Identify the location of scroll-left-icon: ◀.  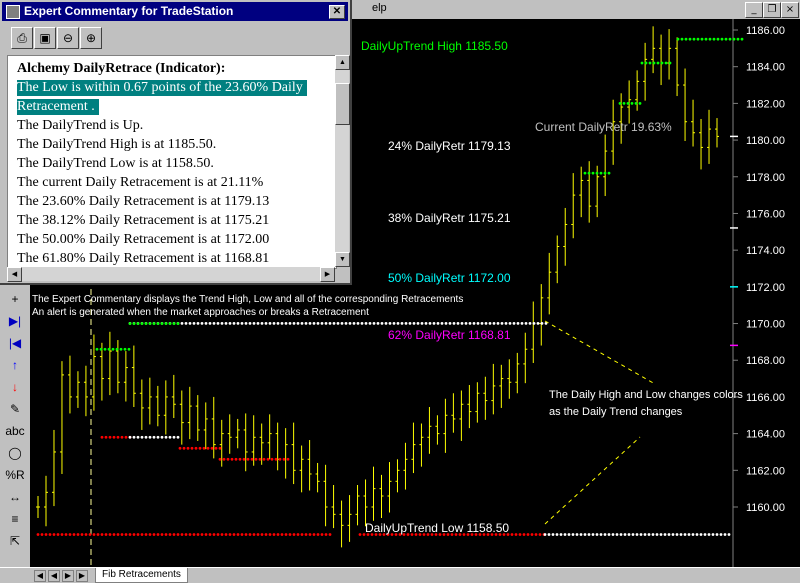
(14, 274).